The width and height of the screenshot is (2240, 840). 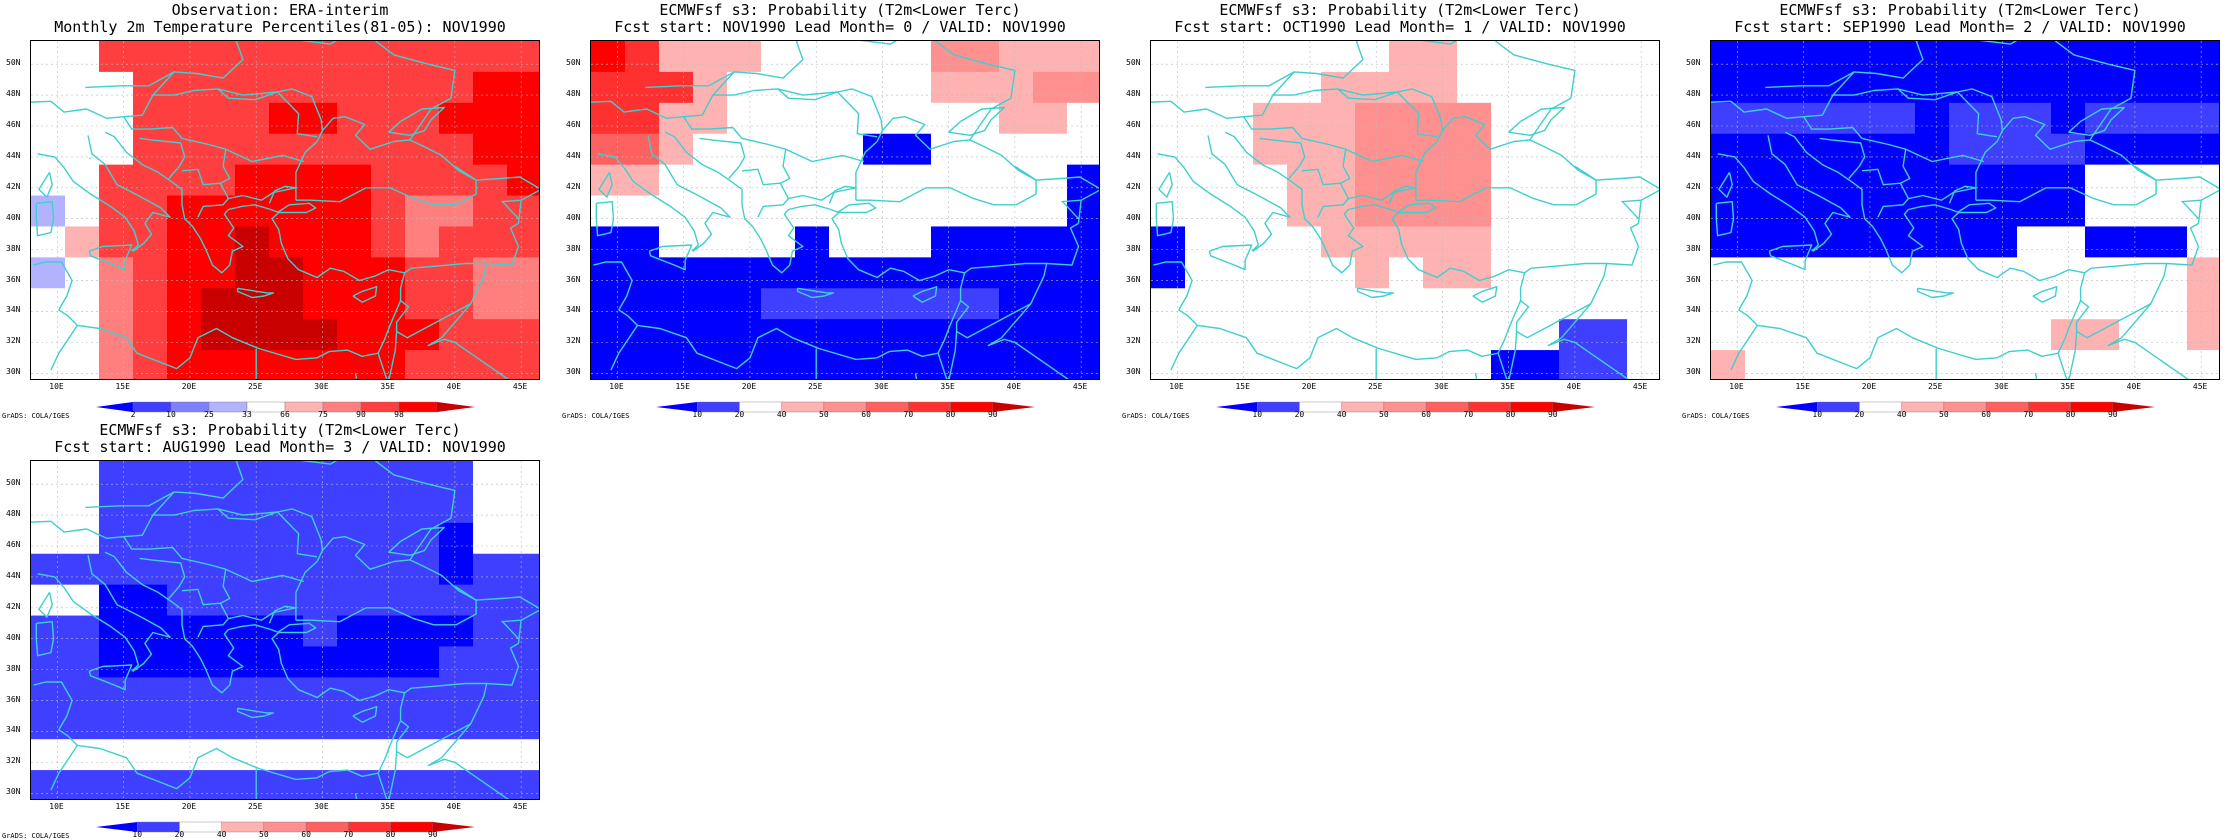 I want to click on colorbar-label: 25, so click(x=209, y=414).